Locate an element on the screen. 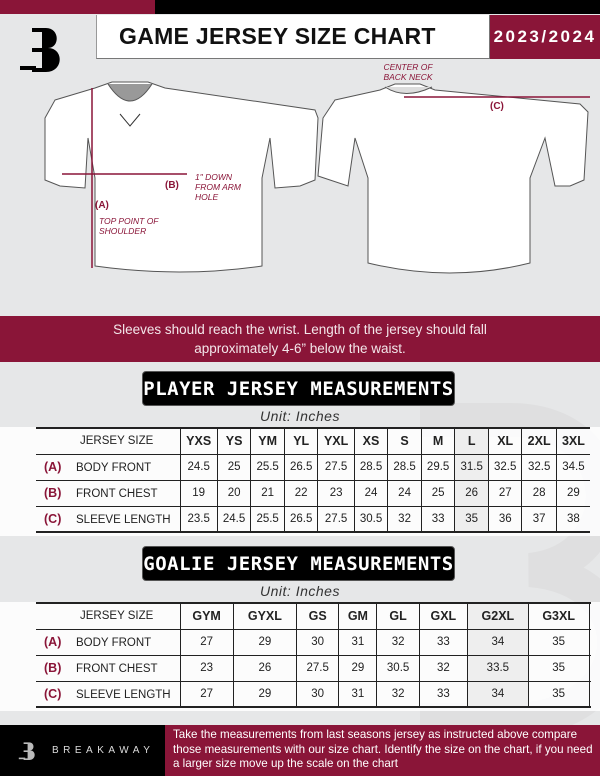  footer-brand: BREAKAWAY is located at coordinates (82, 750).